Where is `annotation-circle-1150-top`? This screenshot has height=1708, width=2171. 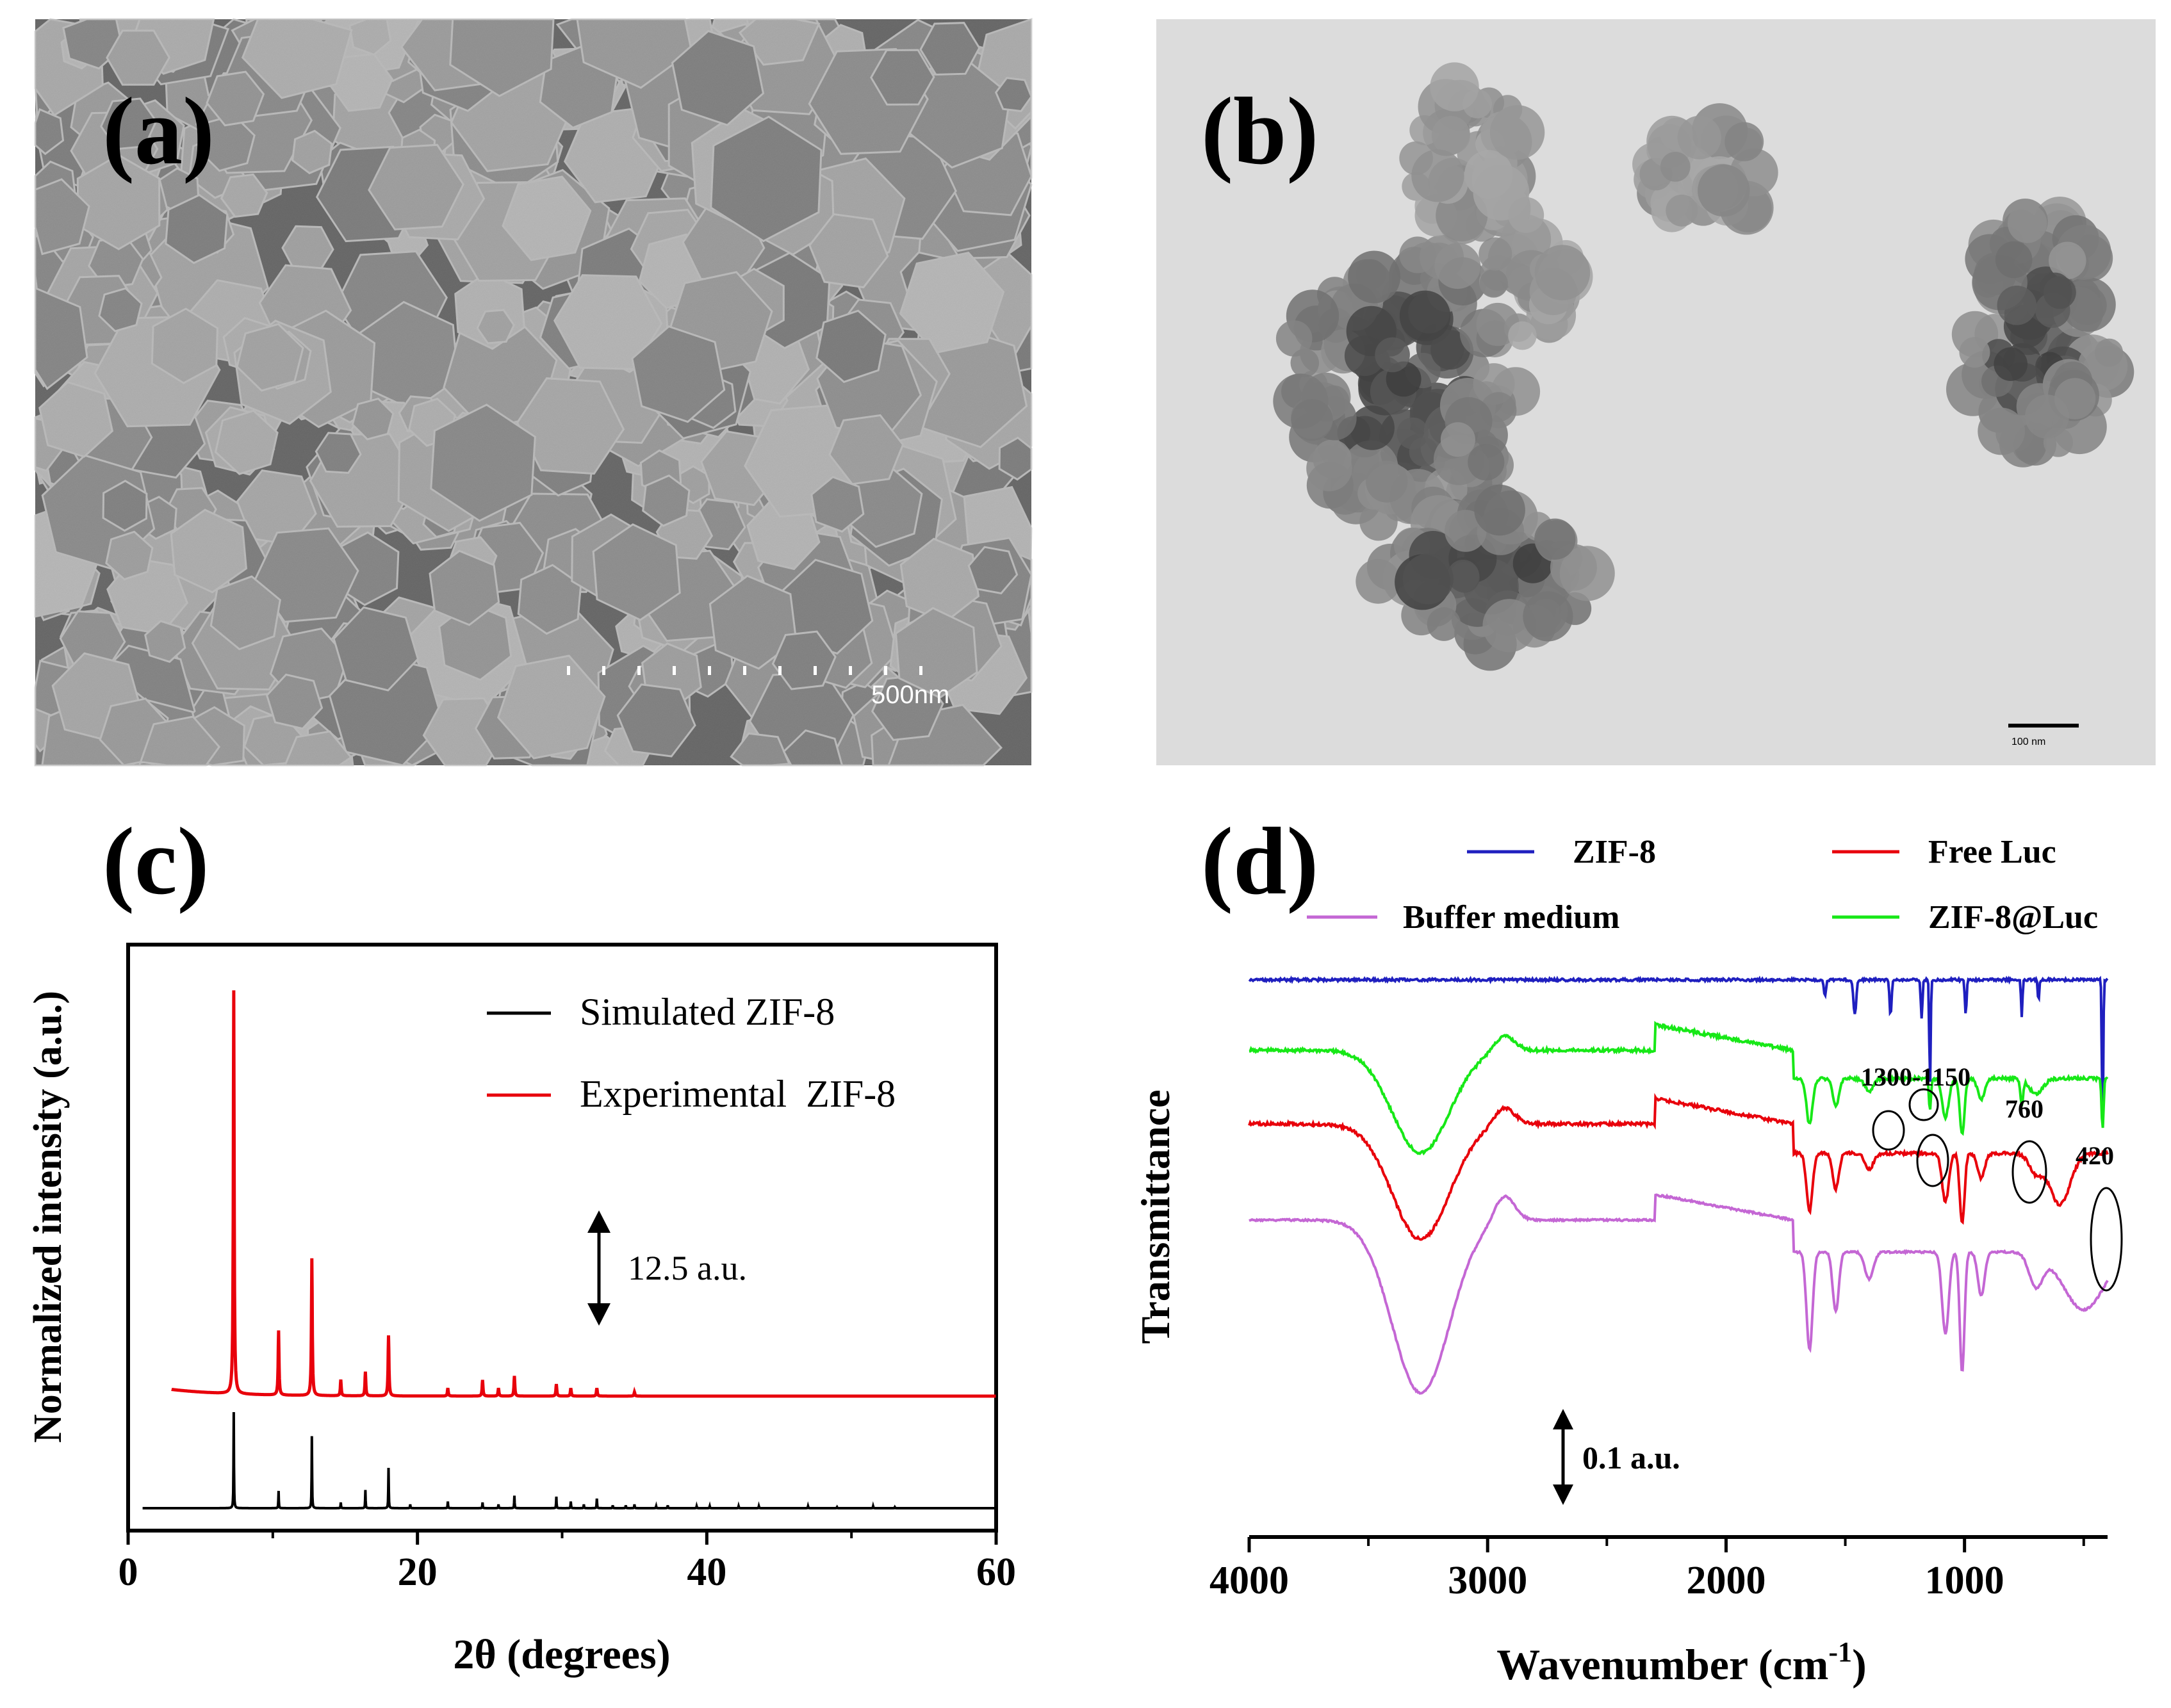
annotation-circle-1150-top is located at coordinates (1924, 1104).